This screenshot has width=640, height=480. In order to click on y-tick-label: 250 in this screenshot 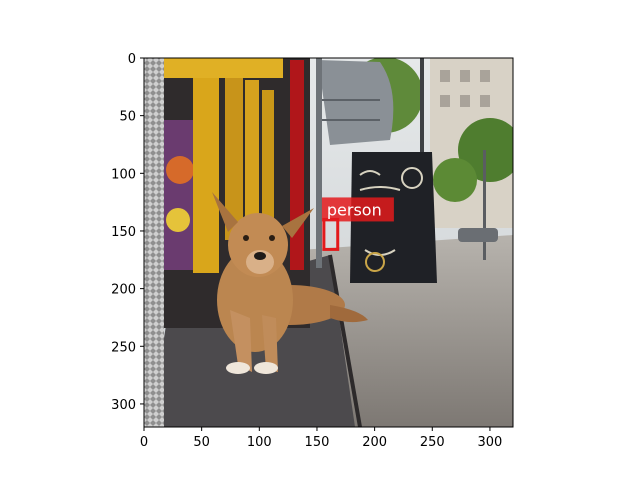, I will do `click(123, 347)`.